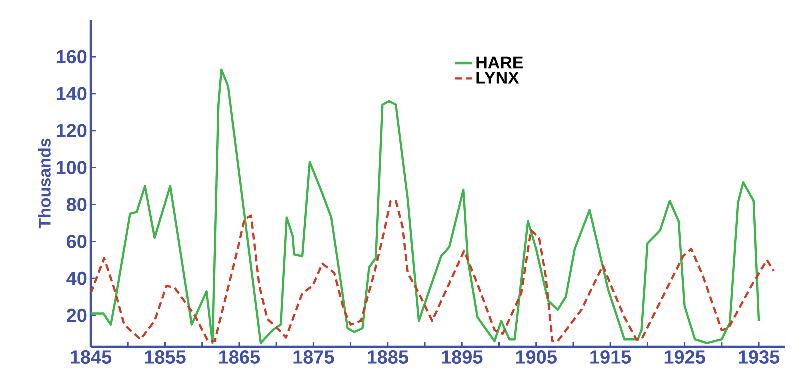  I want to click on legend-label: HARE, so click(500, 62).